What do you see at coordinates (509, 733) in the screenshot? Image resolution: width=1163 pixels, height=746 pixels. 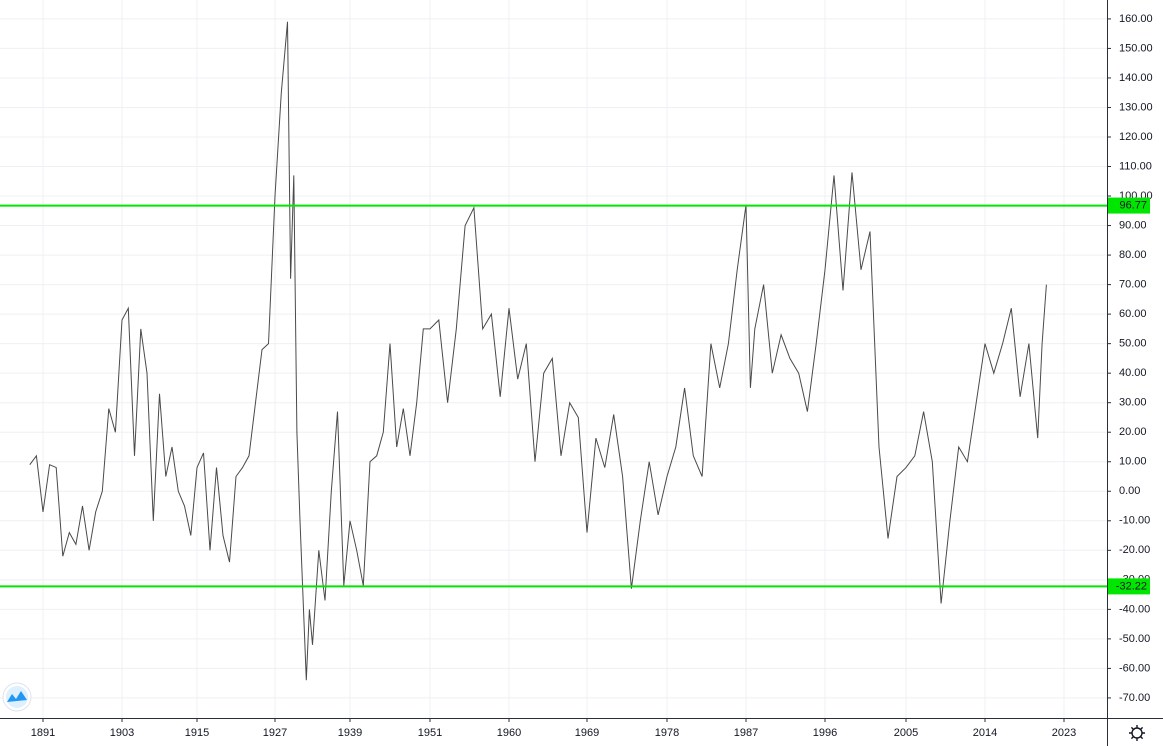 I see `x-tick-label: 1960` at bounding box center [509, 733].